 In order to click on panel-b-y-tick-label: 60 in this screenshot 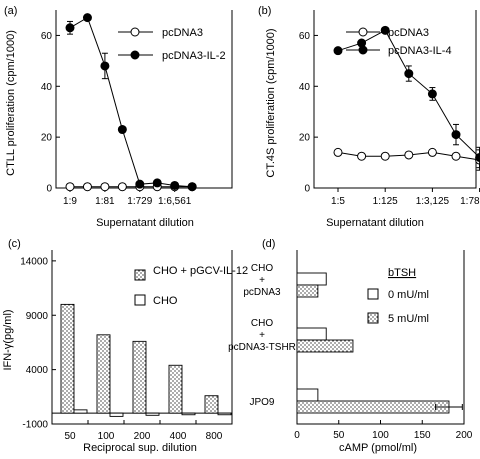, I will do `click(305, 36)`.